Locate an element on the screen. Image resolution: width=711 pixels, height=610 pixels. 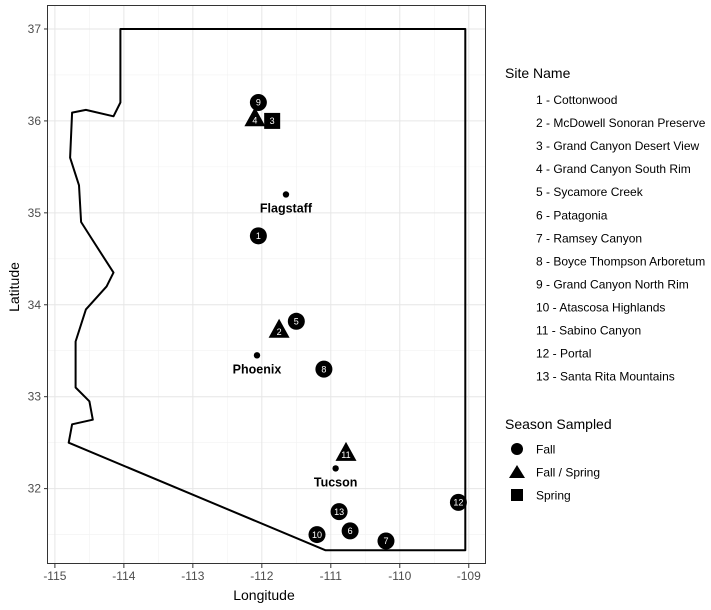
site-2: 2 is located at coordinates (279, 328).